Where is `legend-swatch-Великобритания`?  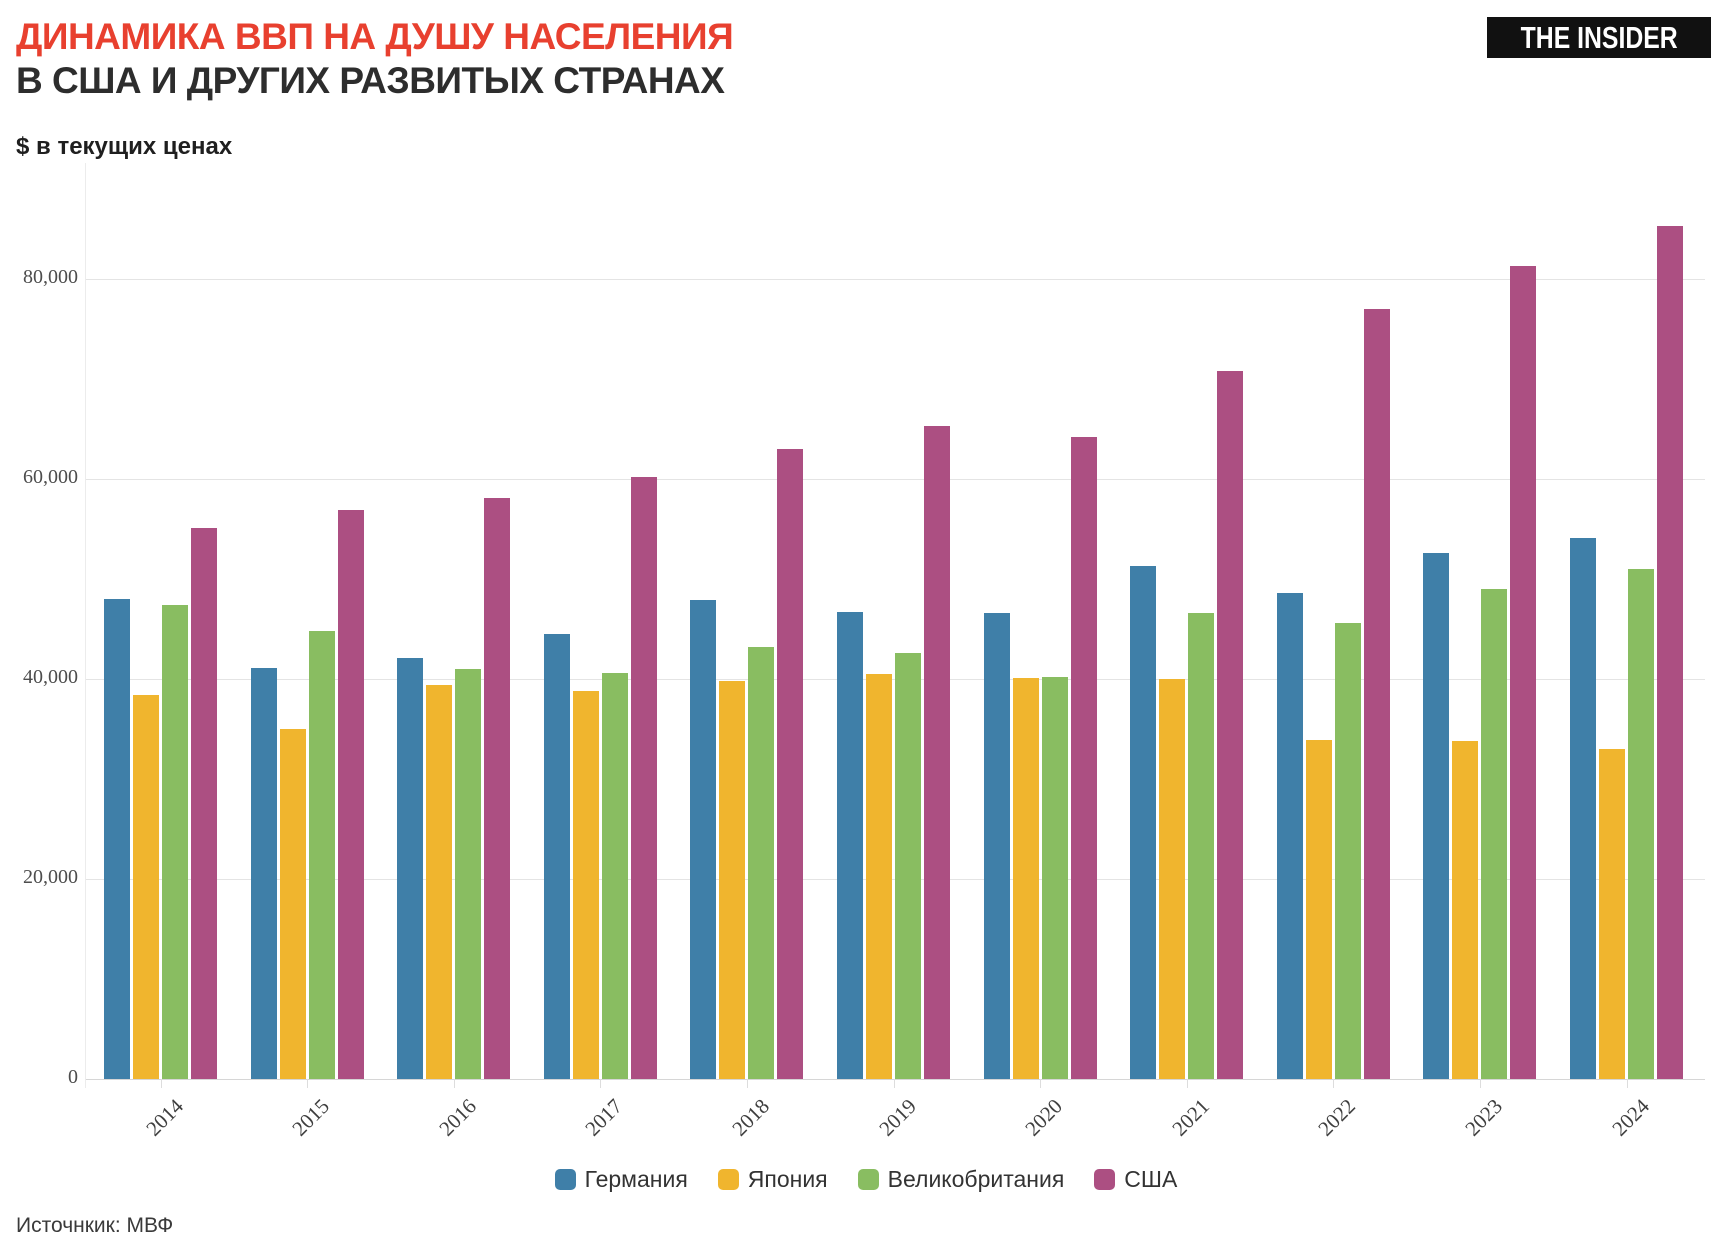 legend-swatch-Великобритания is located at coordinates (868, 1179).